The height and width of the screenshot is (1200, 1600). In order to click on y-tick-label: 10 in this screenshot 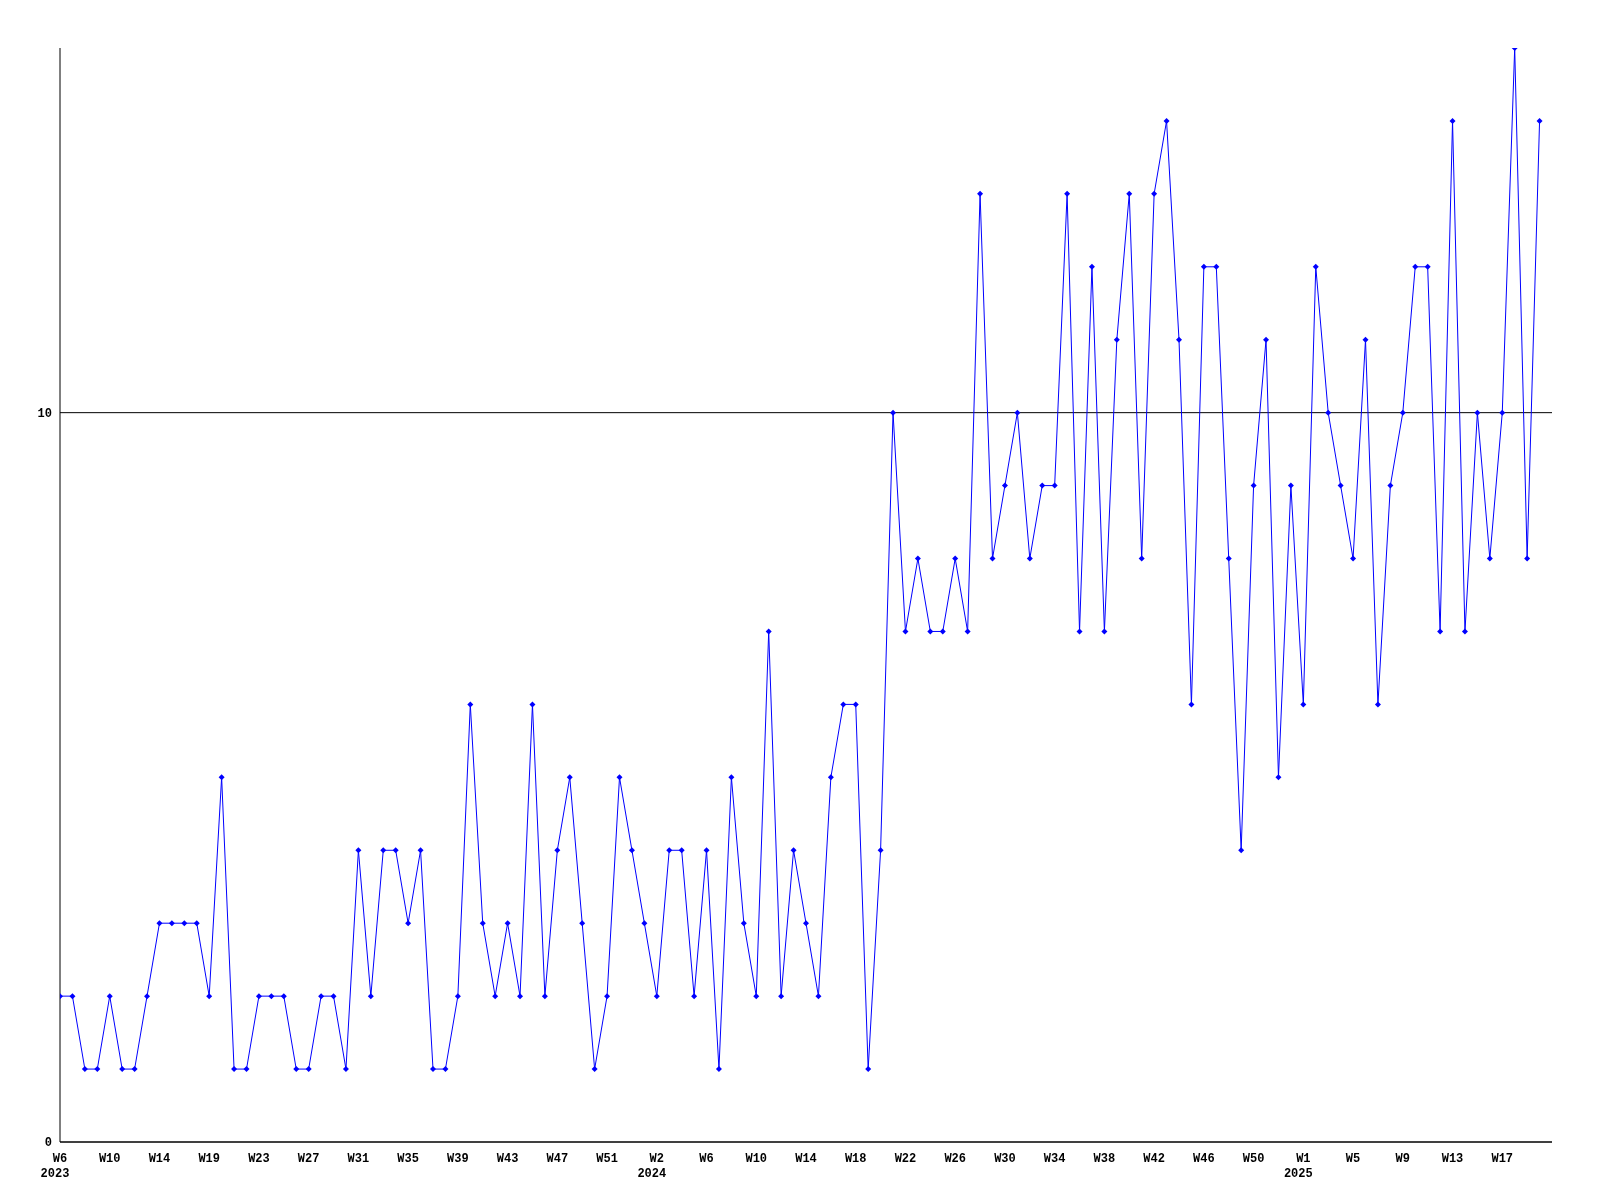, I will do `click(44, 413)`.